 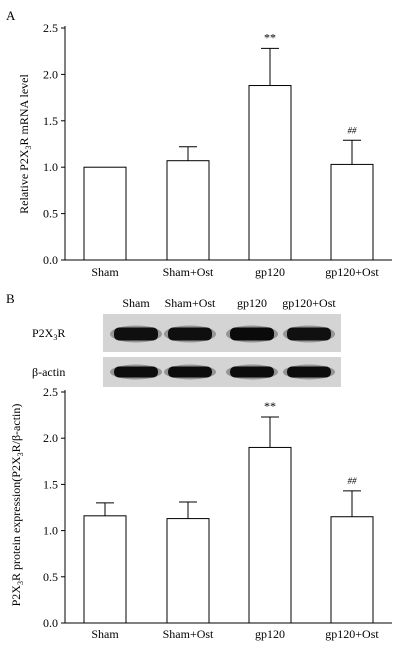 I want to click on label-part: R, so click(x=61, y=333).